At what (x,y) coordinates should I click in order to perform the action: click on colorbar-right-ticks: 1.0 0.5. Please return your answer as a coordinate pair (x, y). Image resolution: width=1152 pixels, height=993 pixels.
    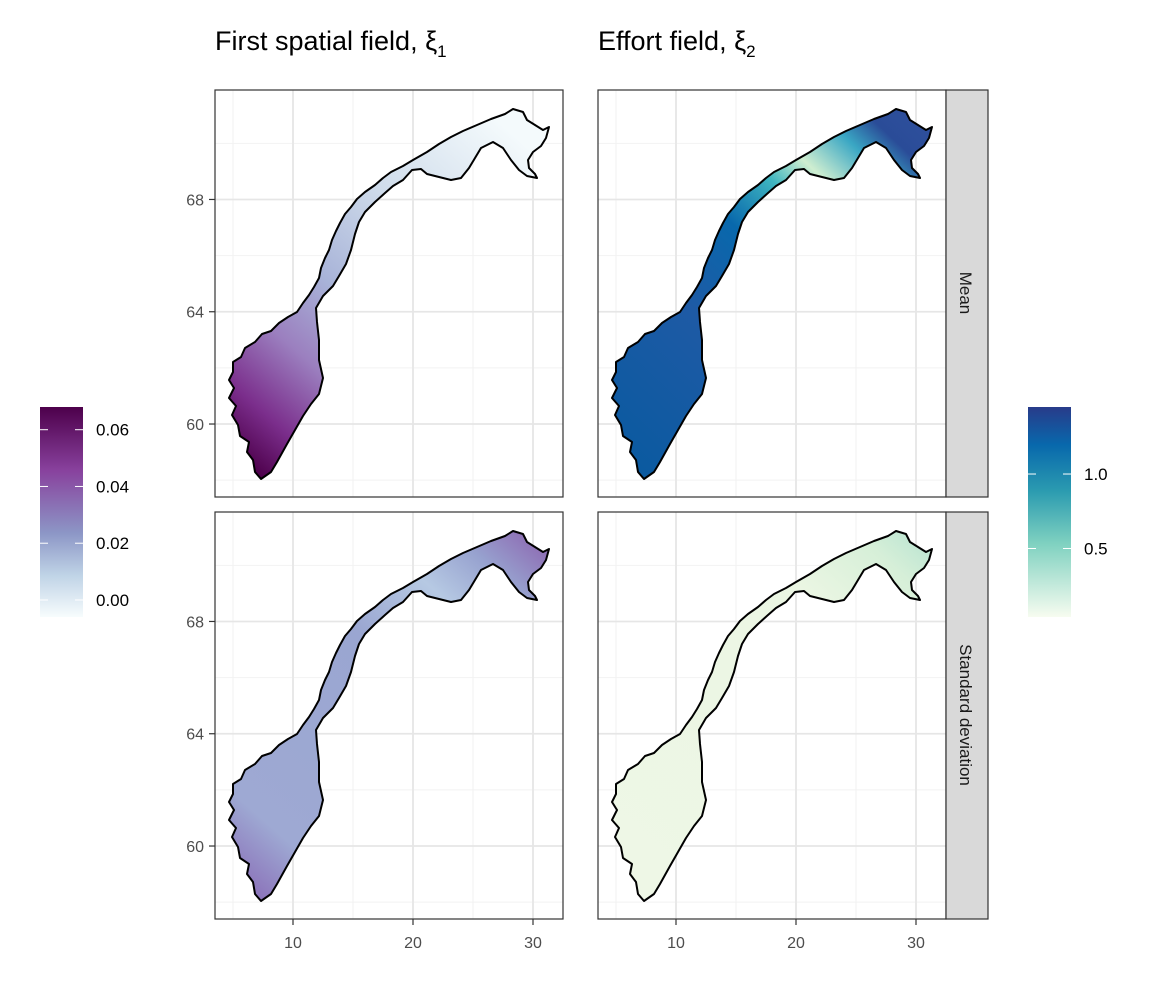
    Looking at the image, I should click on (1068, 511).